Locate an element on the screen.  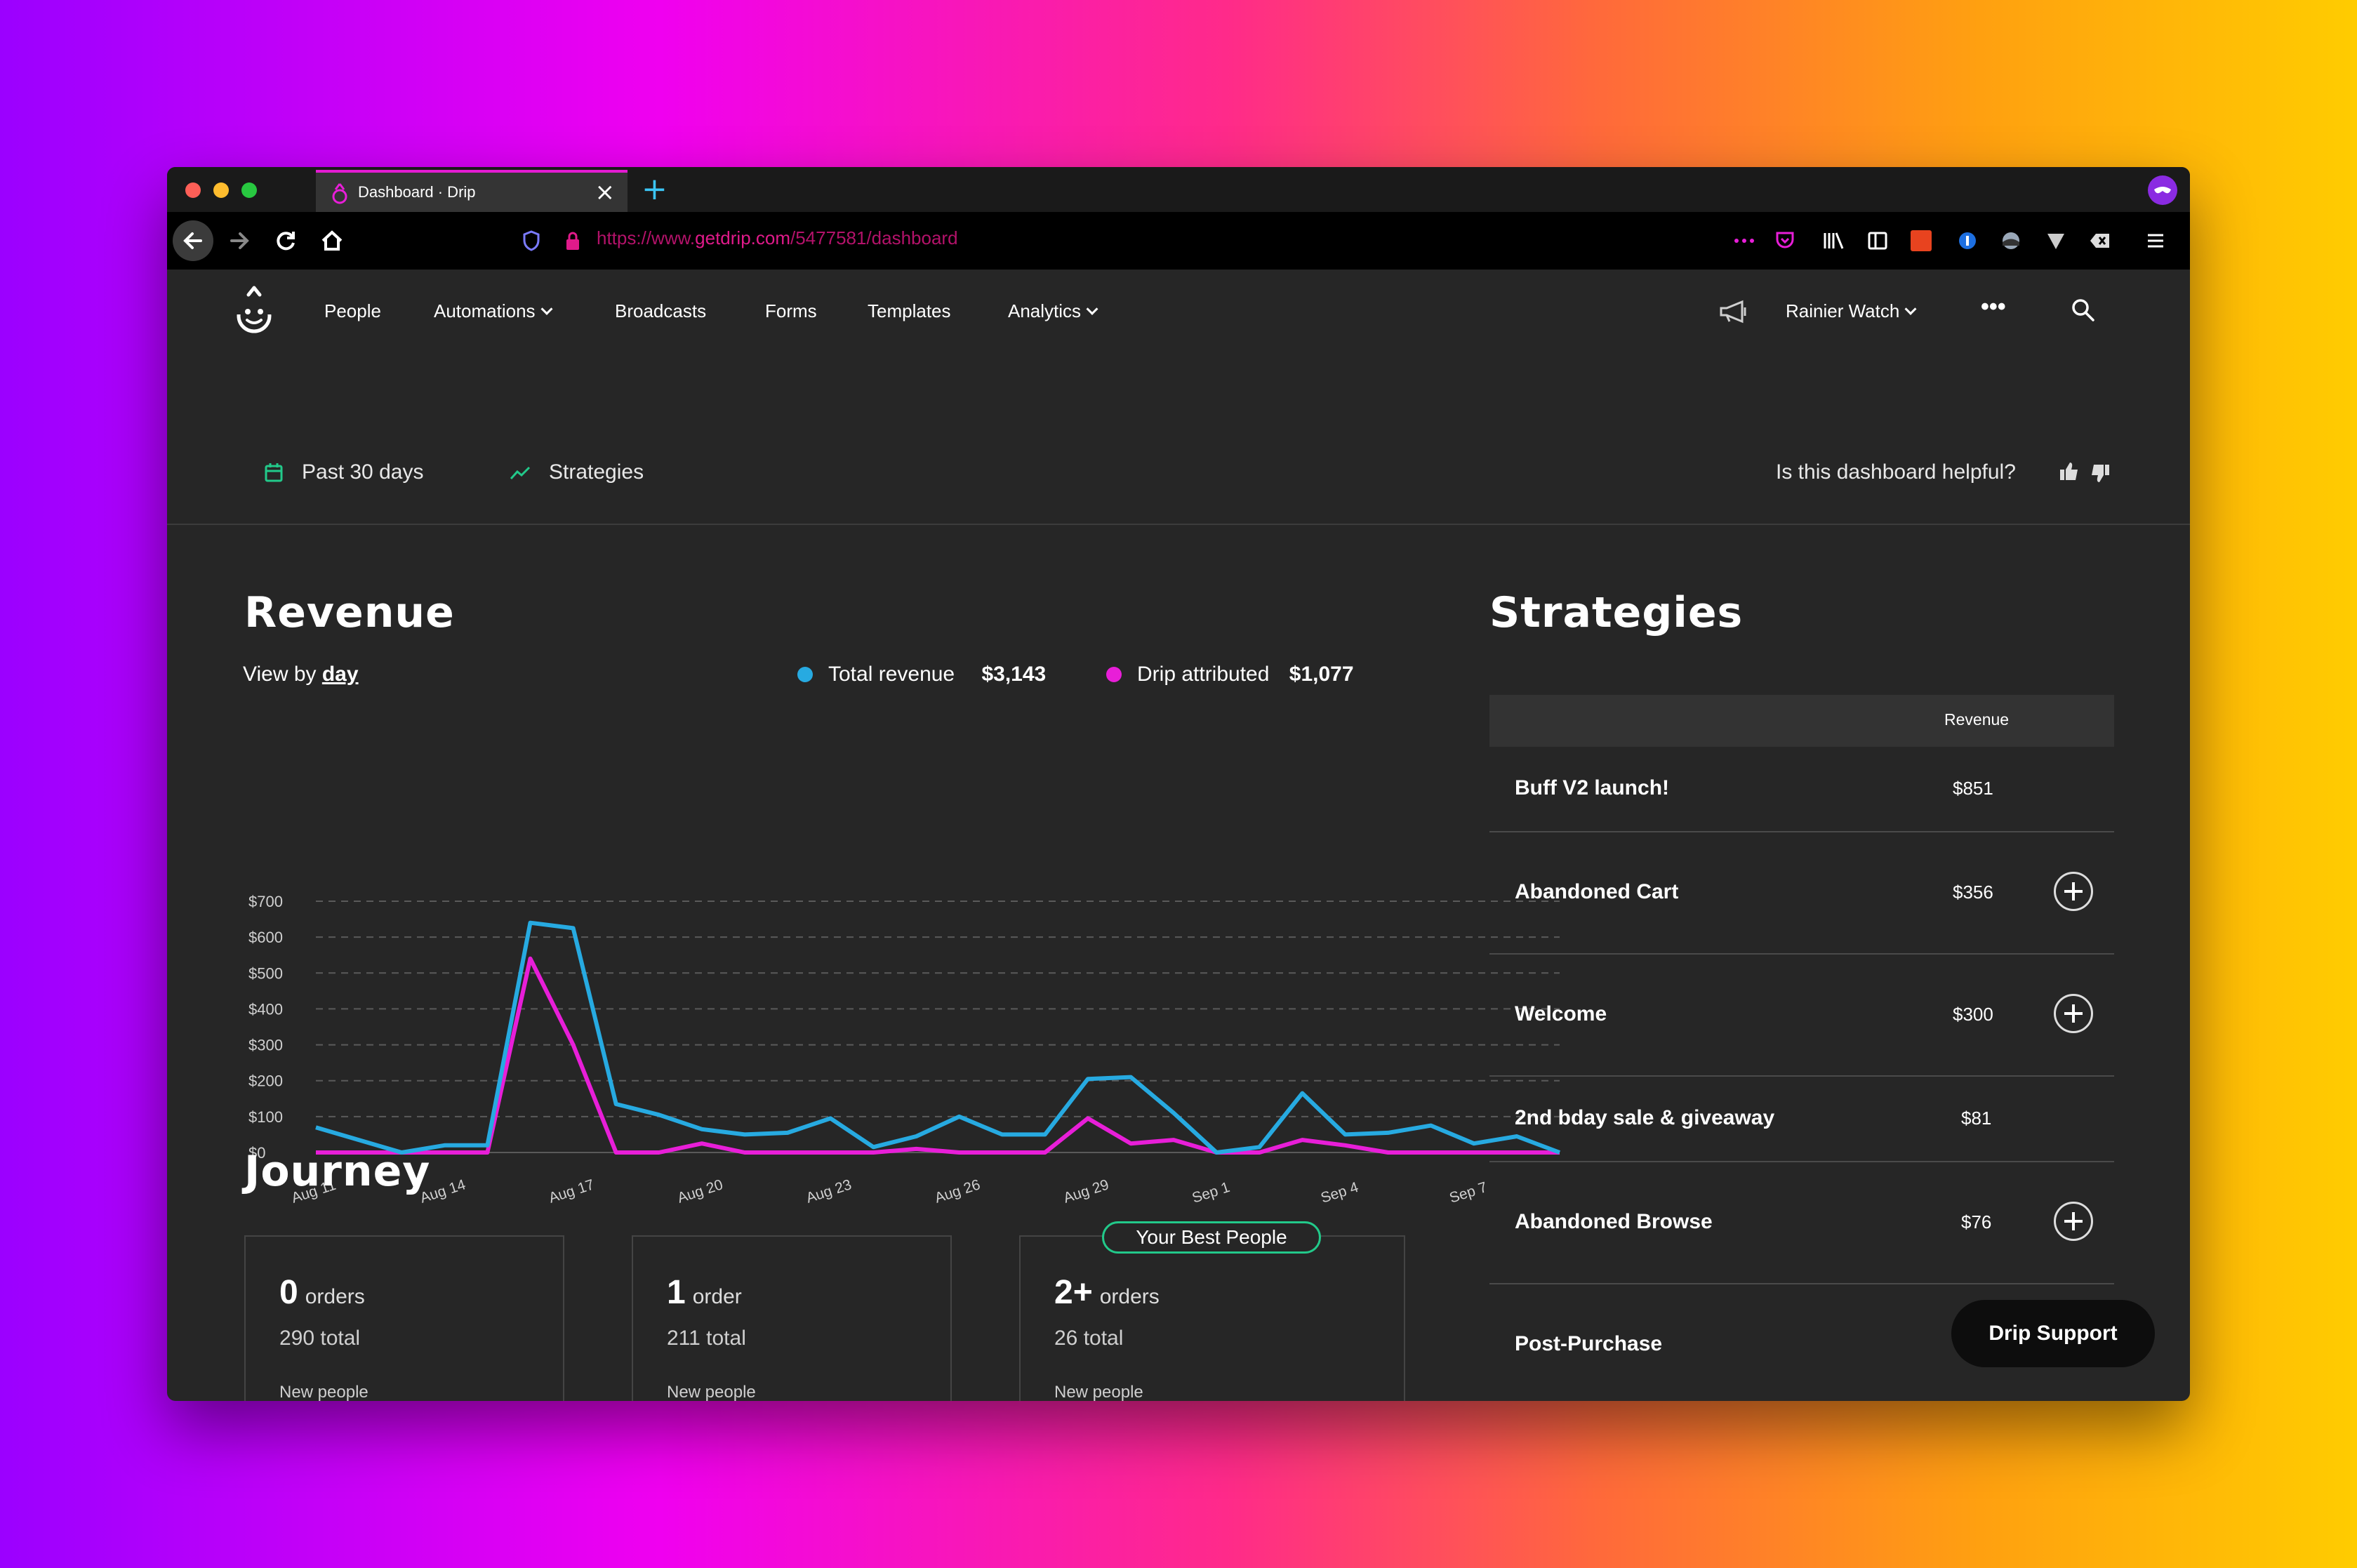
x-tick-label: Aug 20 is located at coordinates (699, 1191).